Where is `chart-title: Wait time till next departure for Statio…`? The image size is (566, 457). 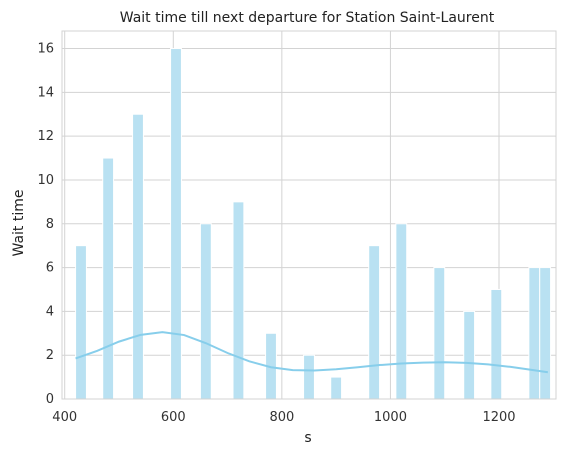
chart-title: Wait time till next departure for Statio… is located at coordinates (307, 18).